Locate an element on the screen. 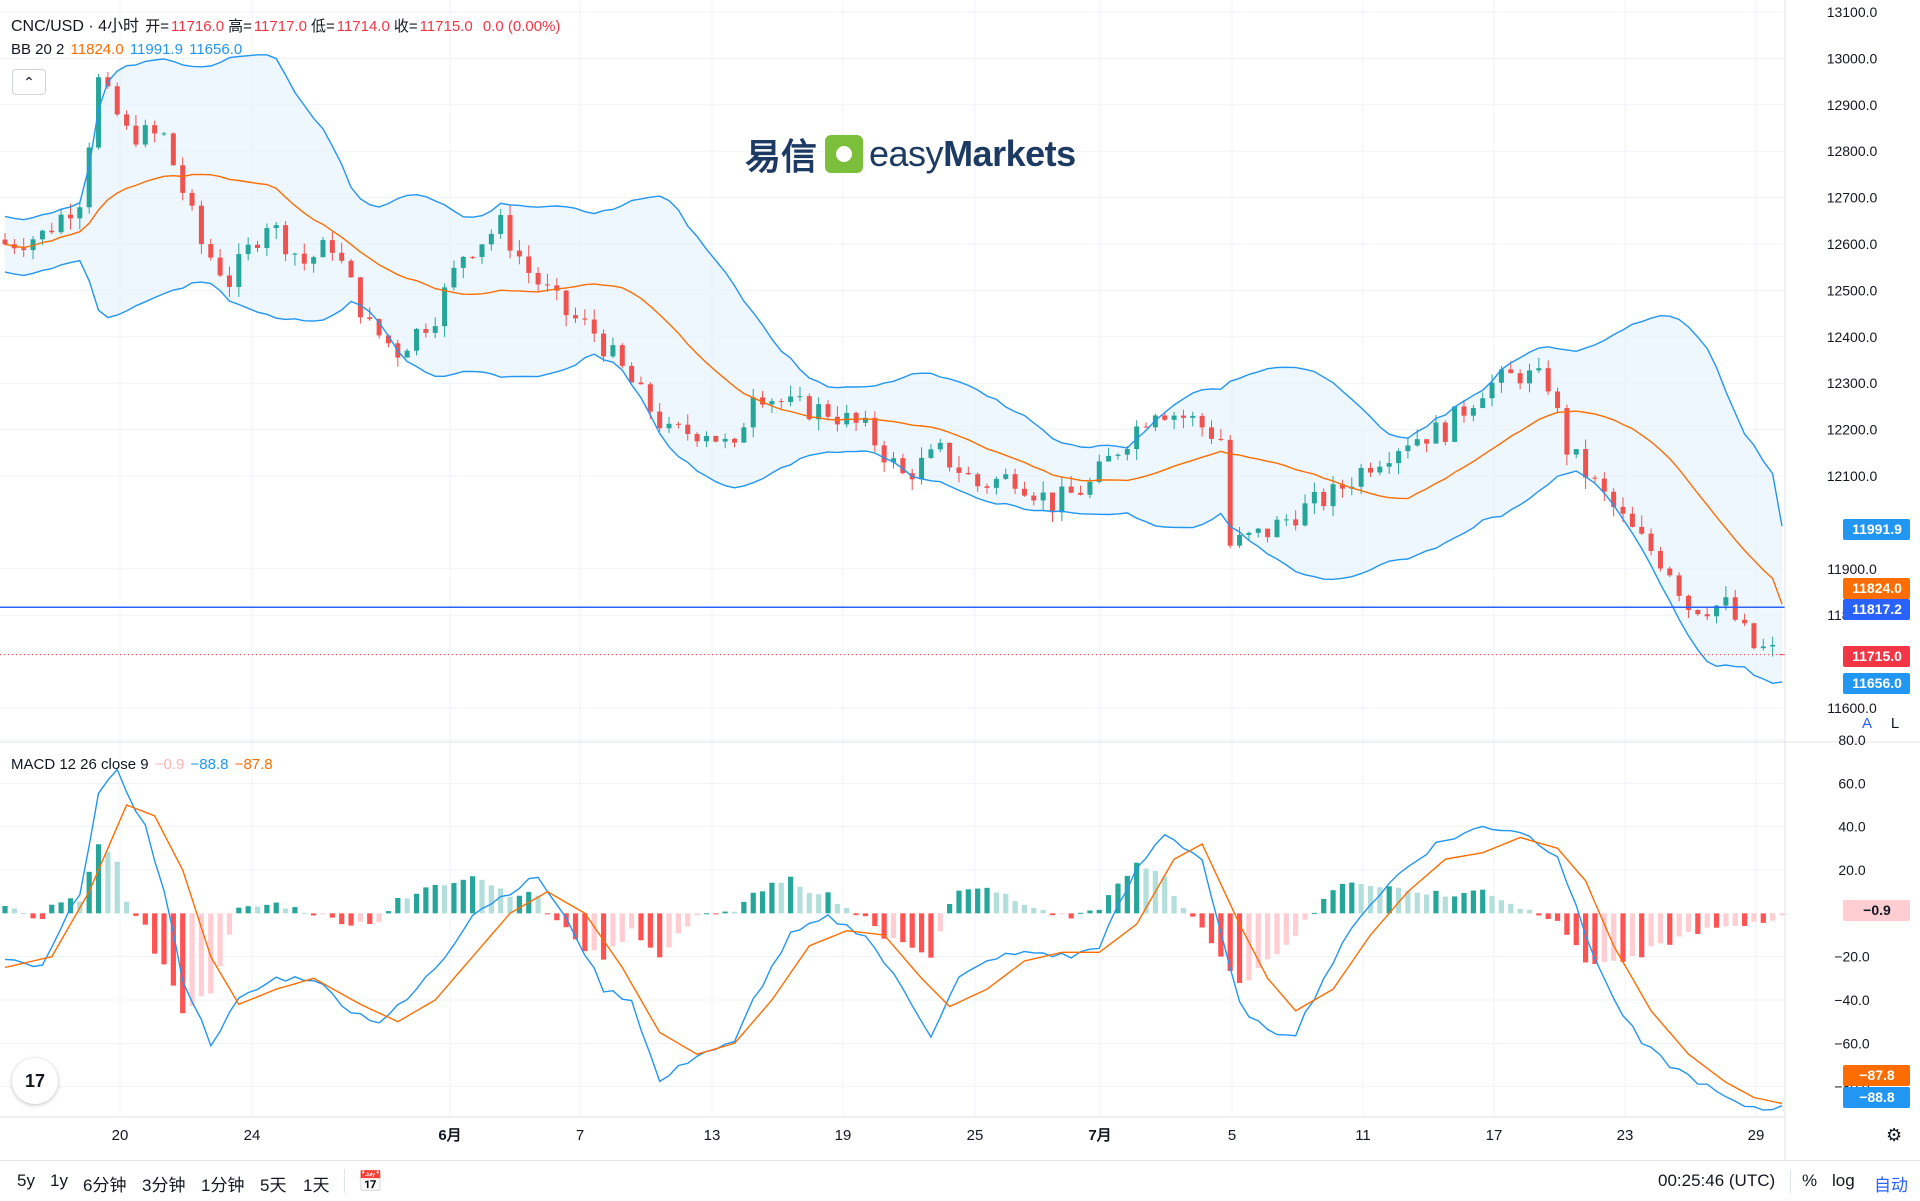  symbol-title: CNC/USD · 4小时 is located at coordinates (75, 26).